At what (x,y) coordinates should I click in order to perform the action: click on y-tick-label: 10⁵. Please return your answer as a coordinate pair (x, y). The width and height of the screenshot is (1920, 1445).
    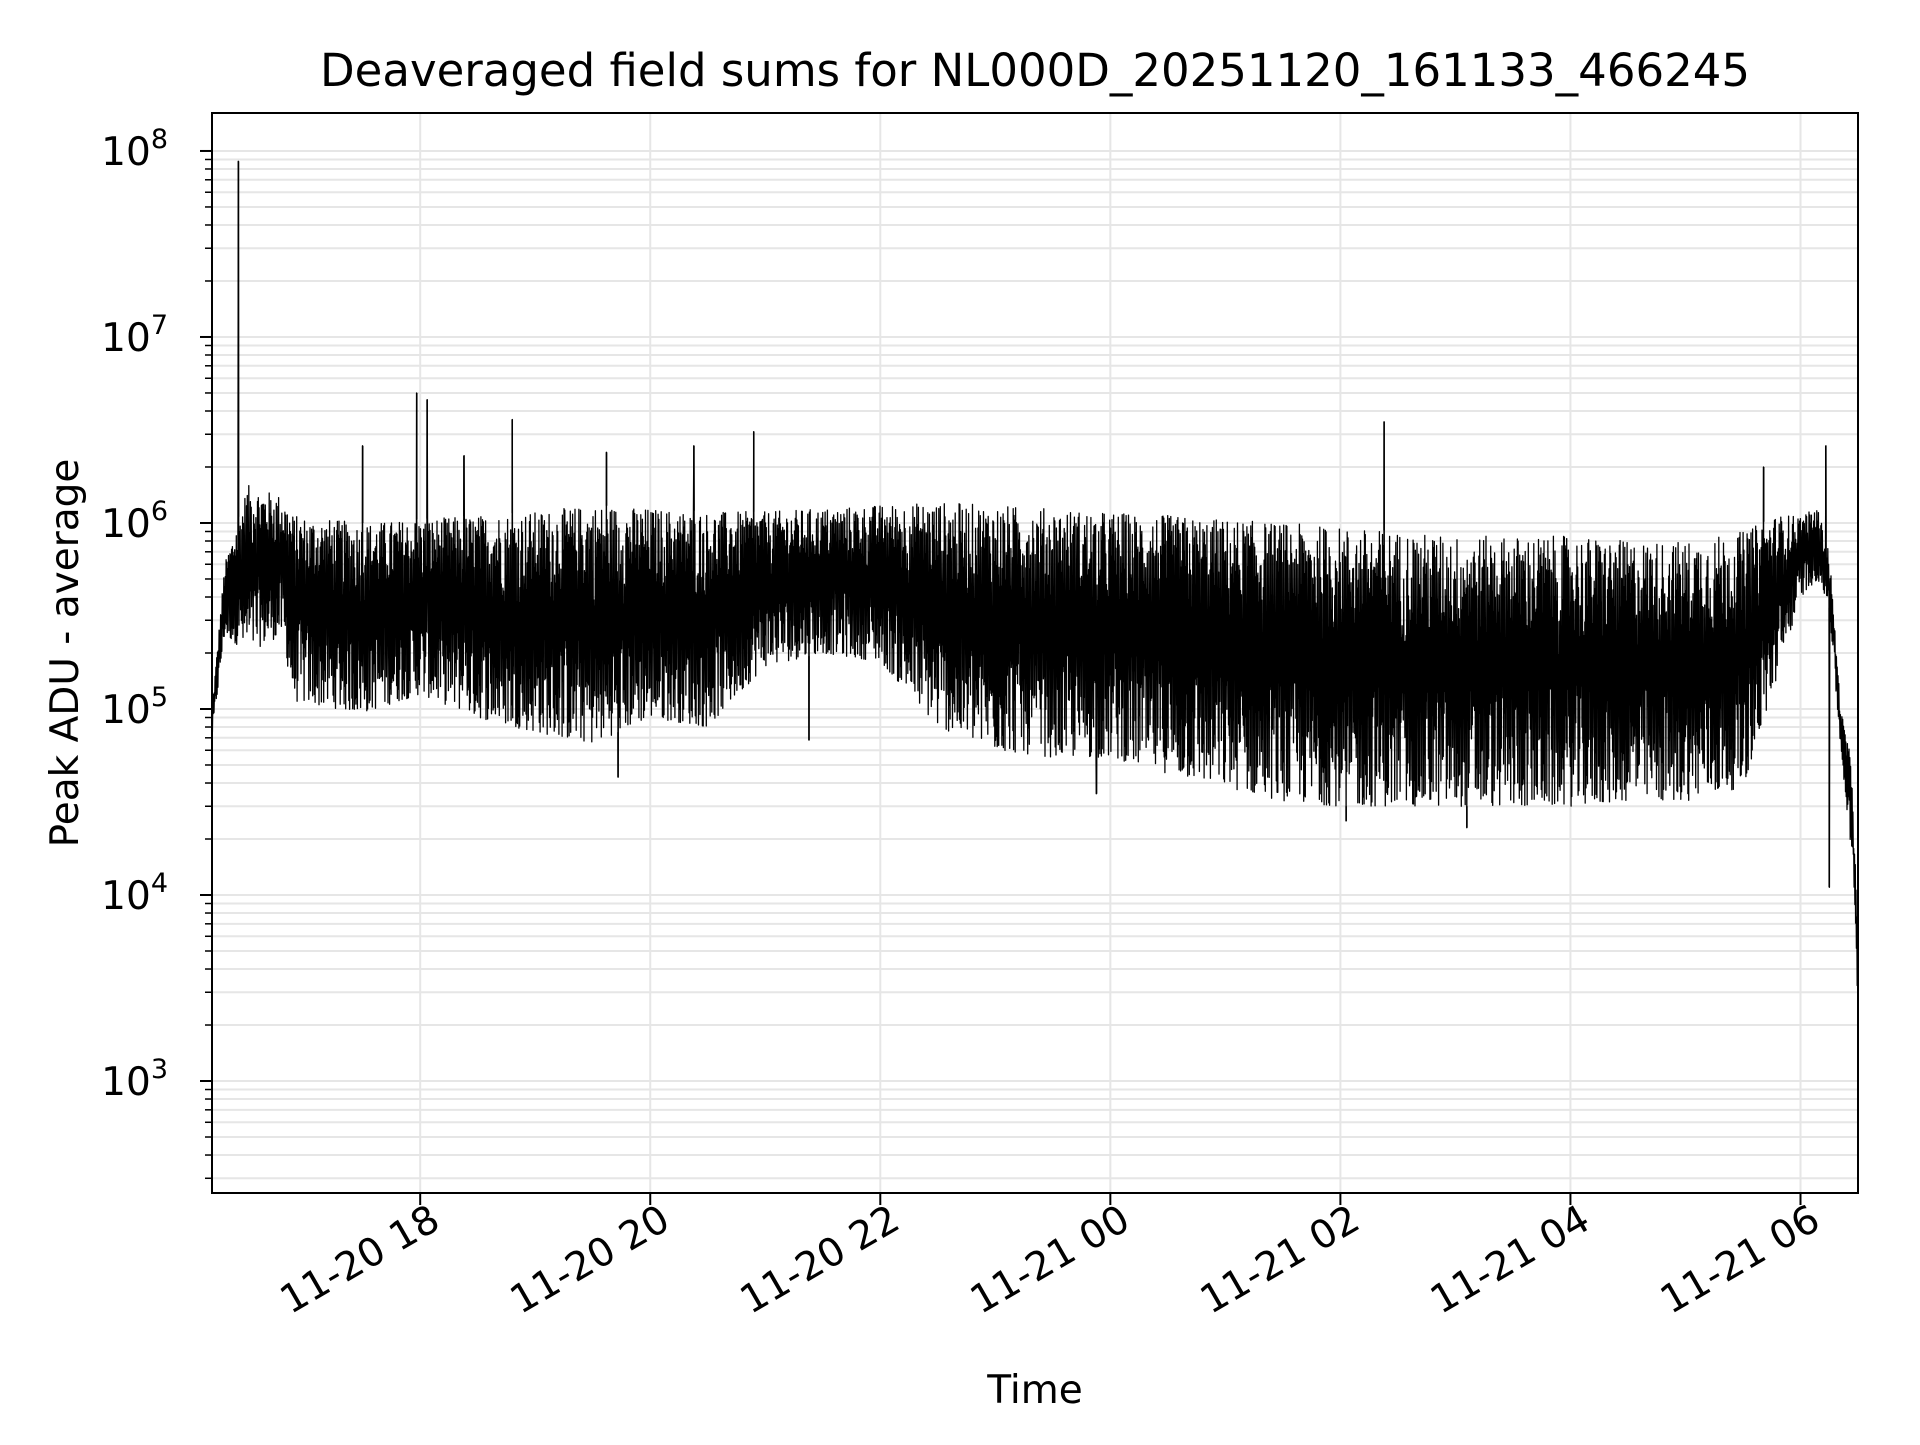
    Looking at the image, I should click on (134, 707).